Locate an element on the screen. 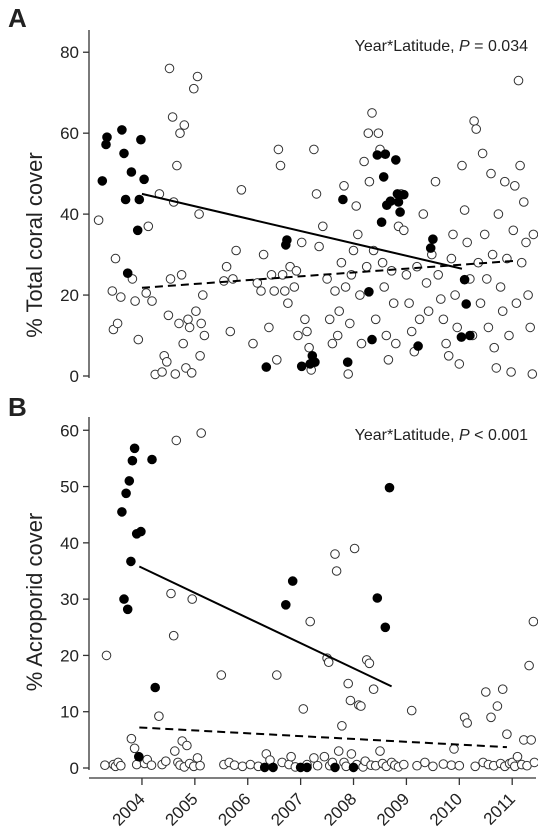  panel-a-annotation: Year*Latitude, P = 0.034 is located at coordinates (441, 46).